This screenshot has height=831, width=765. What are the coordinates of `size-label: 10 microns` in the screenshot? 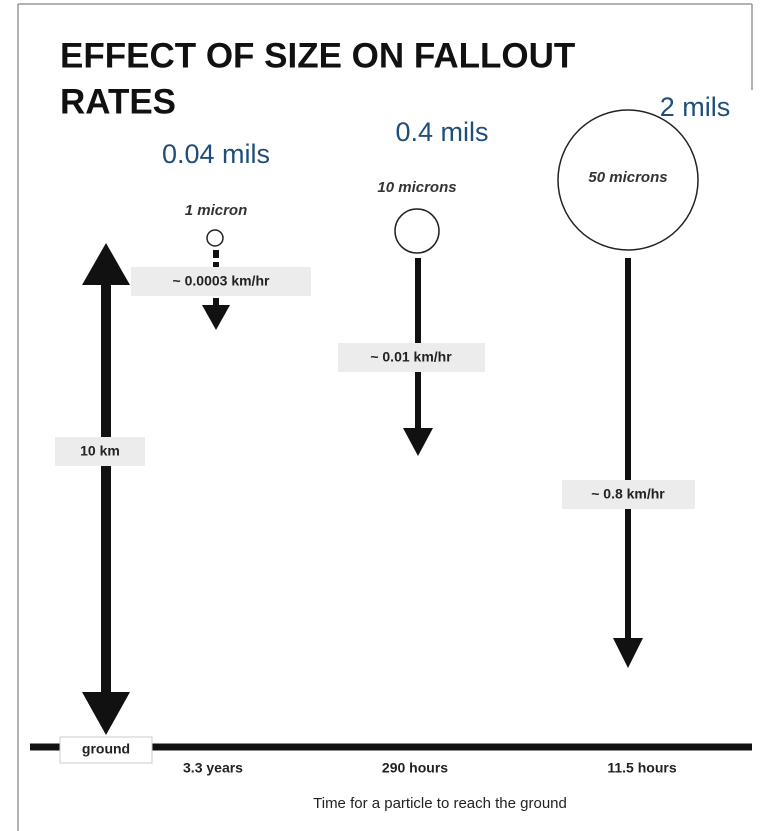 It's located at (416, 187).